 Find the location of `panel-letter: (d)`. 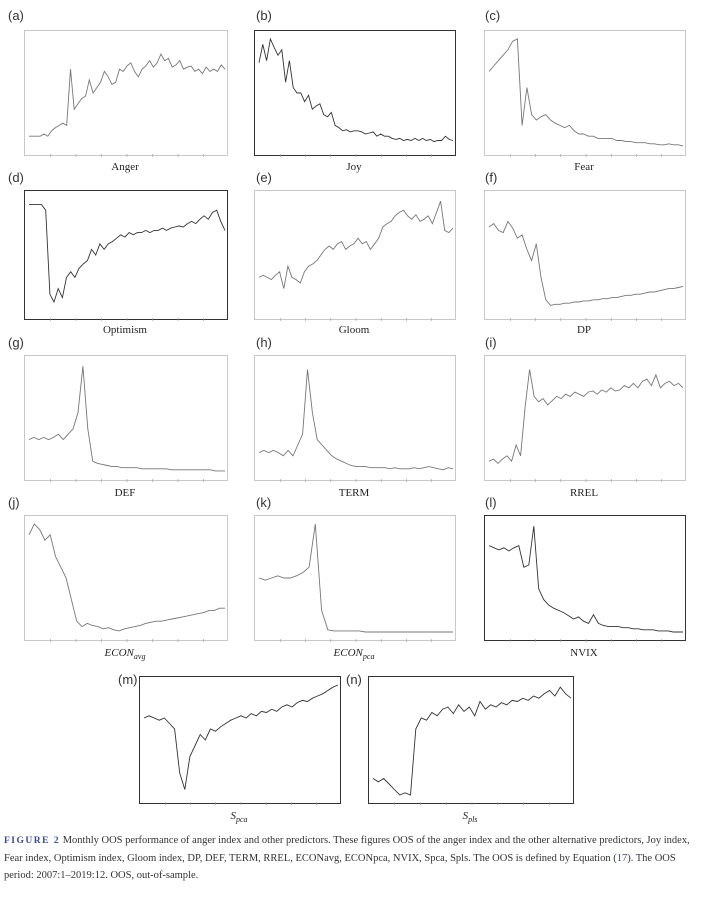

panel-letter: (d) is located at coordinates (16, 177).